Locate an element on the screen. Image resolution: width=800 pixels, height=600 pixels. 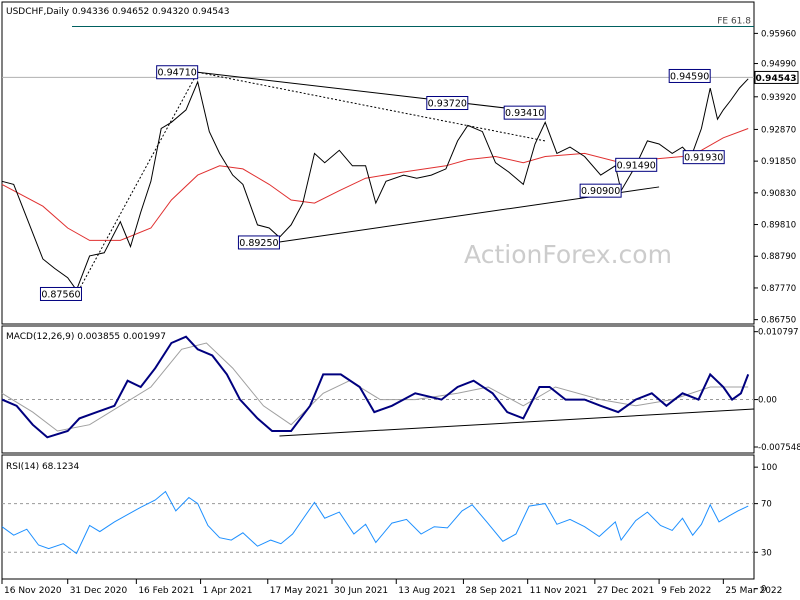
macd-y-tick-label: -0.007548 is located at coordinates (779, 448).